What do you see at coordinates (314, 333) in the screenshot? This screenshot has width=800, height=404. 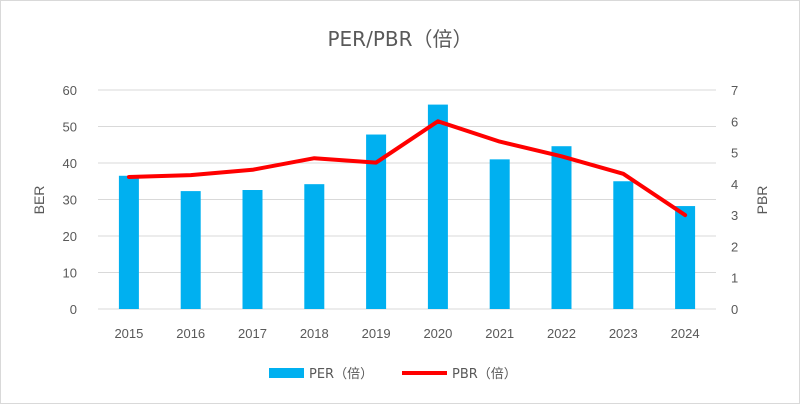 I see `x-axis-tick-label: 2018` at bounding box center [314, 333].